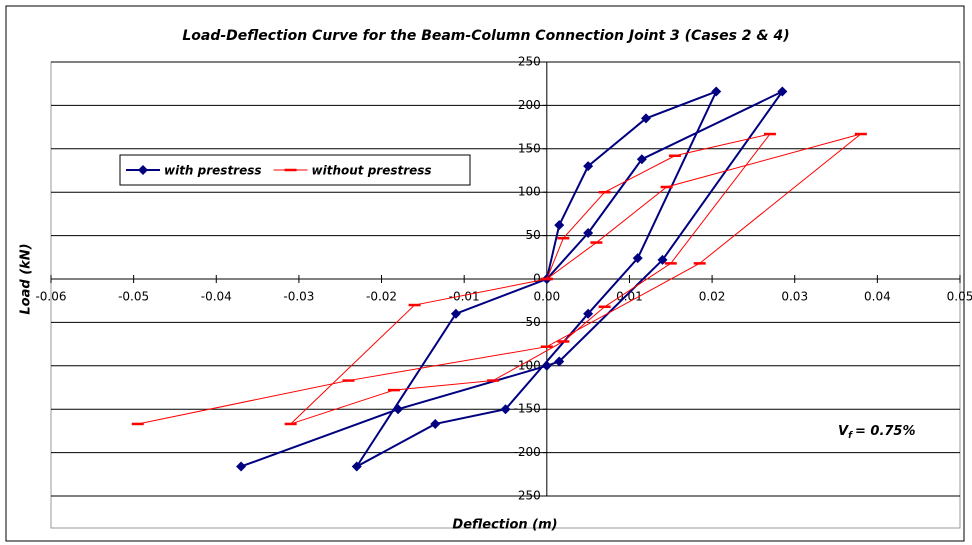 The image size is (972, 545). What do you see at coordinates (850, 436) in the screenshot?
I see `annotation-part: f` at bounding box center [850, 436].